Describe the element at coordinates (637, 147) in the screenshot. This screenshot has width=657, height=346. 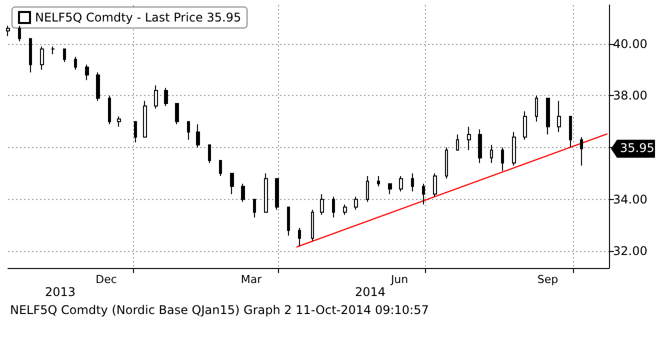
I see `text: 35.95` at that location.